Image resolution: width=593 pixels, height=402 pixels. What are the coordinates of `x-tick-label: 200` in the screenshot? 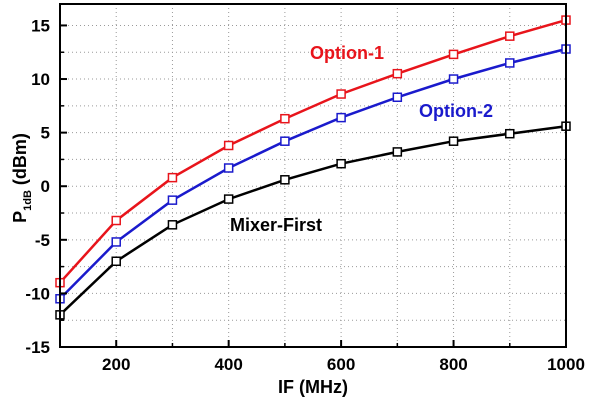 It's located at (116, 364).